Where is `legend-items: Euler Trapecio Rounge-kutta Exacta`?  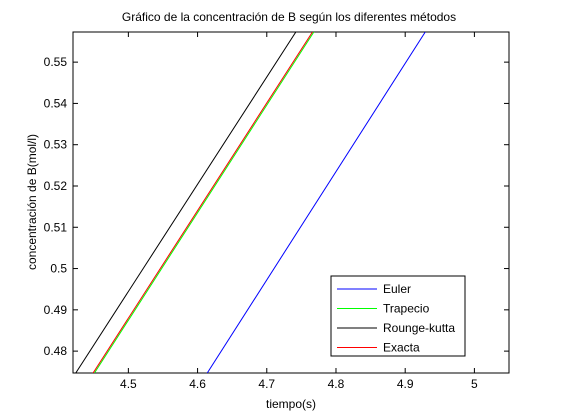 legend-items: Euler Trapecio Rounge-kutta Exacta is located at coordinates (396, 318).